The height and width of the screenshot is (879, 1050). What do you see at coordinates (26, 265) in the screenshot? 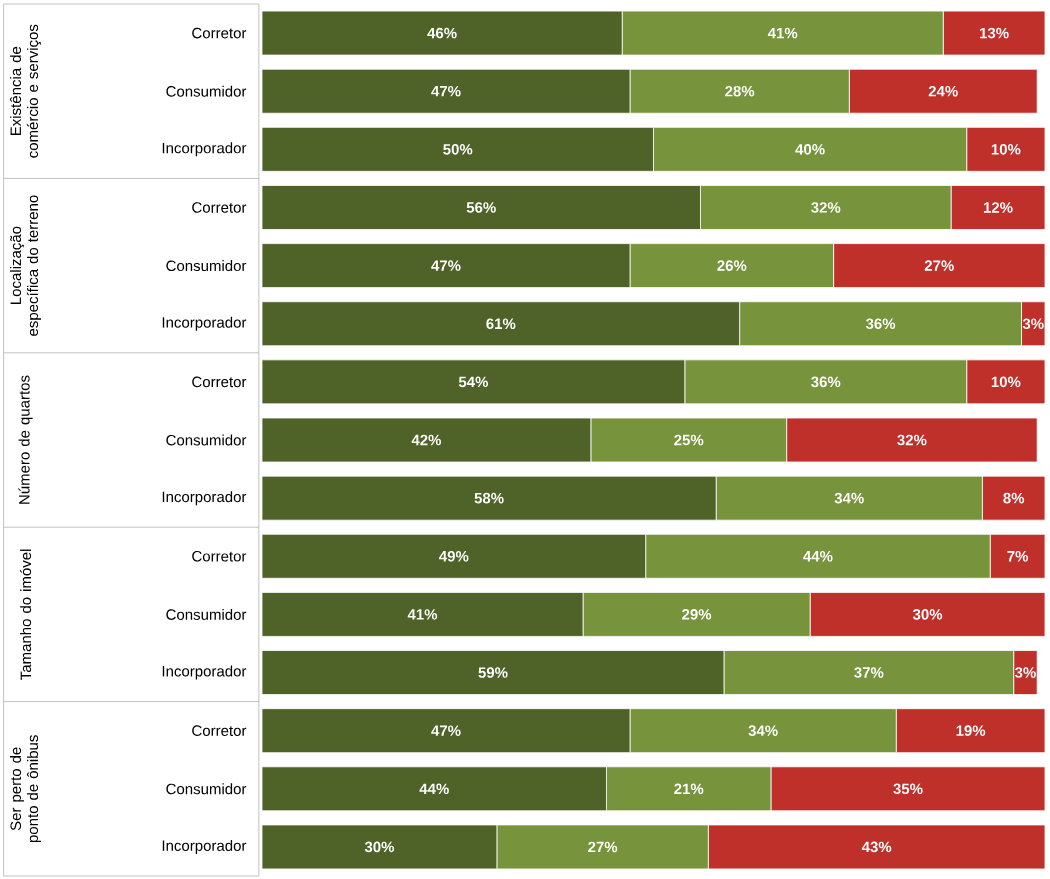
I see `text: Localização específica do terreno` at bounding box center [26, 265].